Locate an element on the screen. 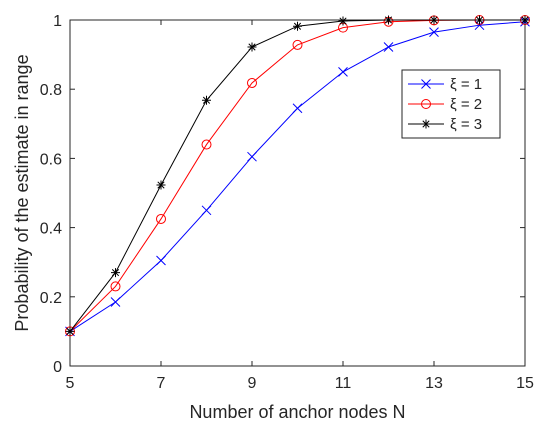  y-tick-label: 1 is located at coordinates (57, 21).